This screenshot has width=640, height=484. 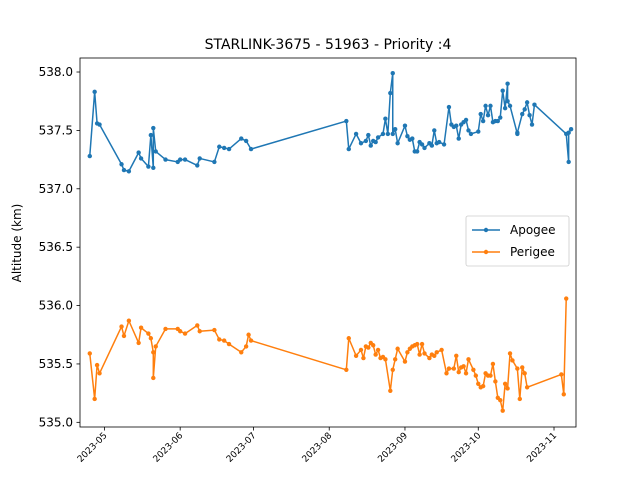 I want to click on y-axis-label: Altitude (km), so click(x=17, y=243).